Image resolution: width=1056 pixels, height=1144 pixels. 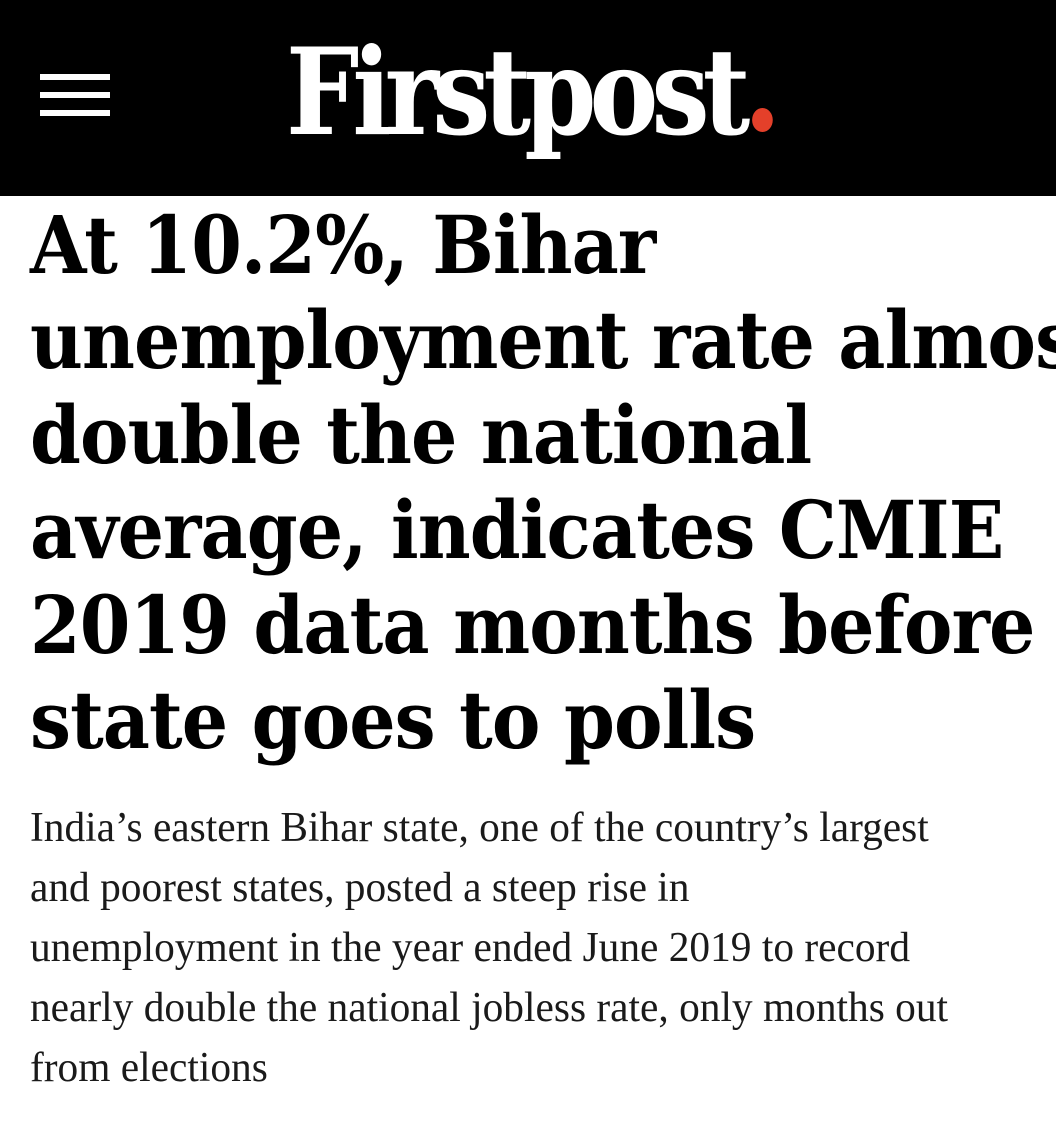 What do you see at coordinates (543, 340) in the screenshot?
I see `headline-line: unemployment rate almost` at bounding box center [543, 340].